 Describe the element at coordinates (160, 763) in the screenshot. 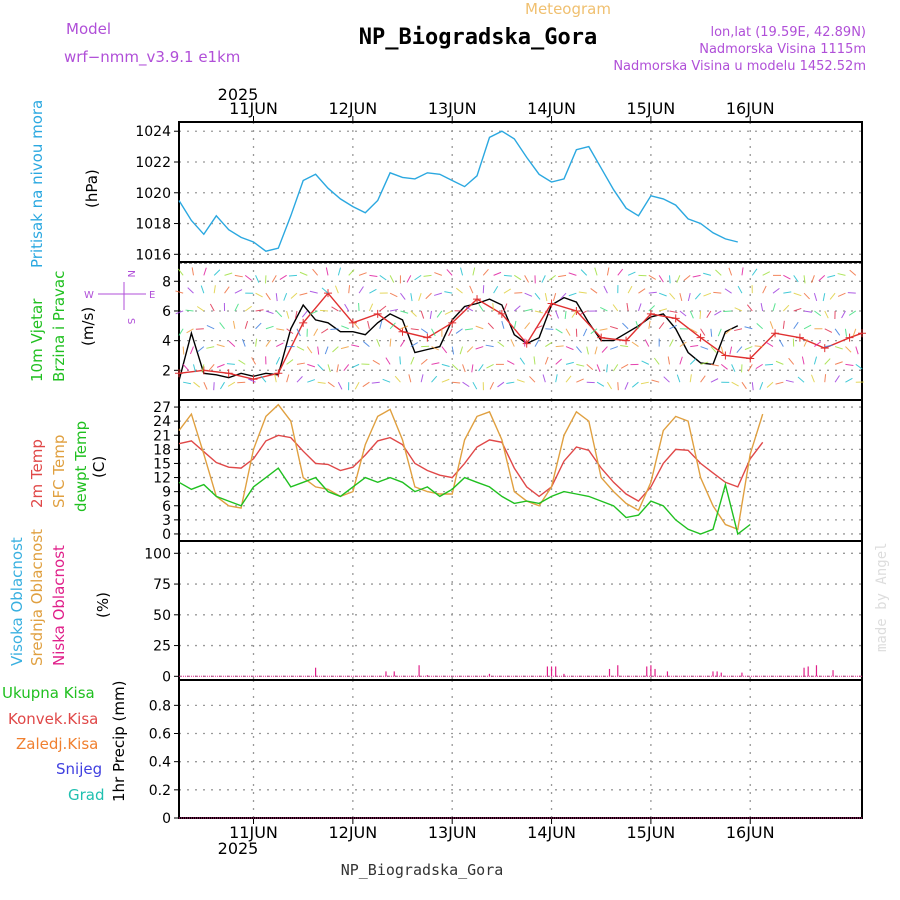

I see `y-tick-label: 0.4` at that location.